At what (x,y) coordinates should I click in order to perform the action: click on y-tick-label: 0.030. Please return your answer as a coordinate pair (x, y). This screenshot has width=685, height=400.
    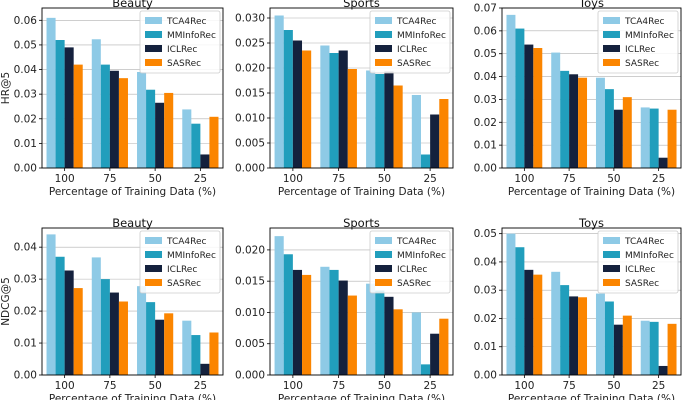
    Looking at the image, I should click on (250, 19).